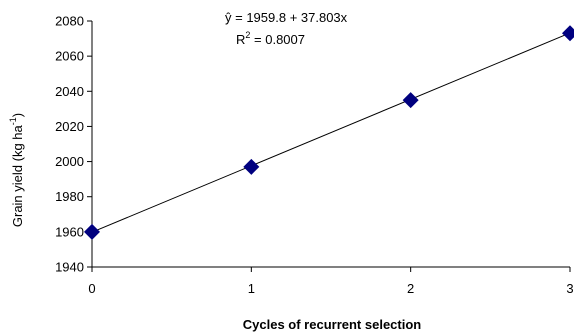 This screenshot has width=574, height=335. I want to click on y-tick-label: 2040, so click(69, 91).